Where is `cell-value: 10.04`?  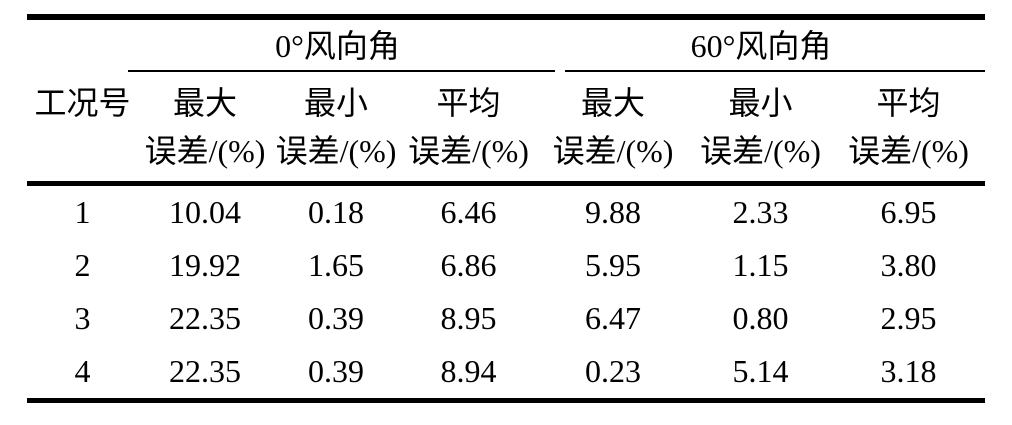
cell-value: 10.04 is located at coordinates (205, 212).